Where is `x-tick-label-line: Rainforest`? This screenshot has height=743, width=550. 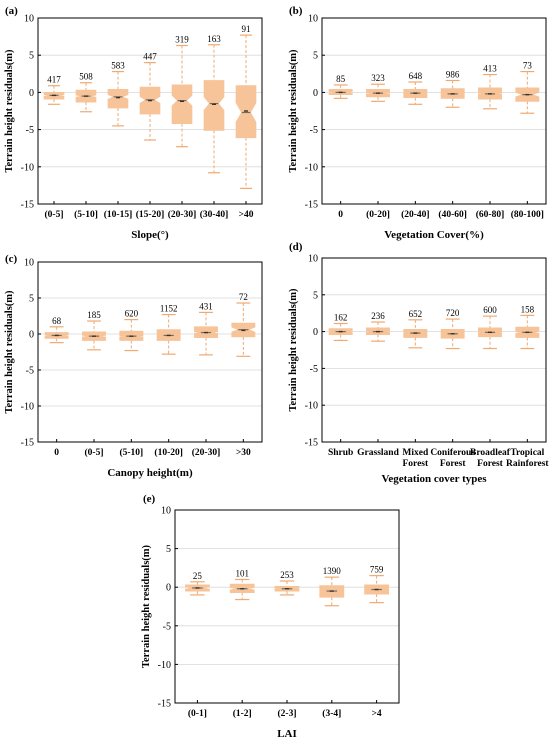
x-tick-label-line: Rainforest is located at coordinates (527, 464).